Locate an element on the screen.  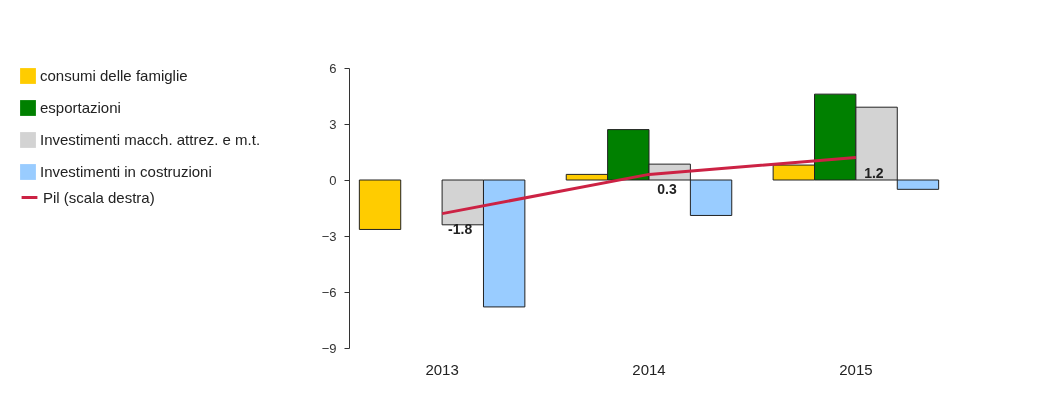
y-tick-label: 6 is located at coordinates (333, 68).